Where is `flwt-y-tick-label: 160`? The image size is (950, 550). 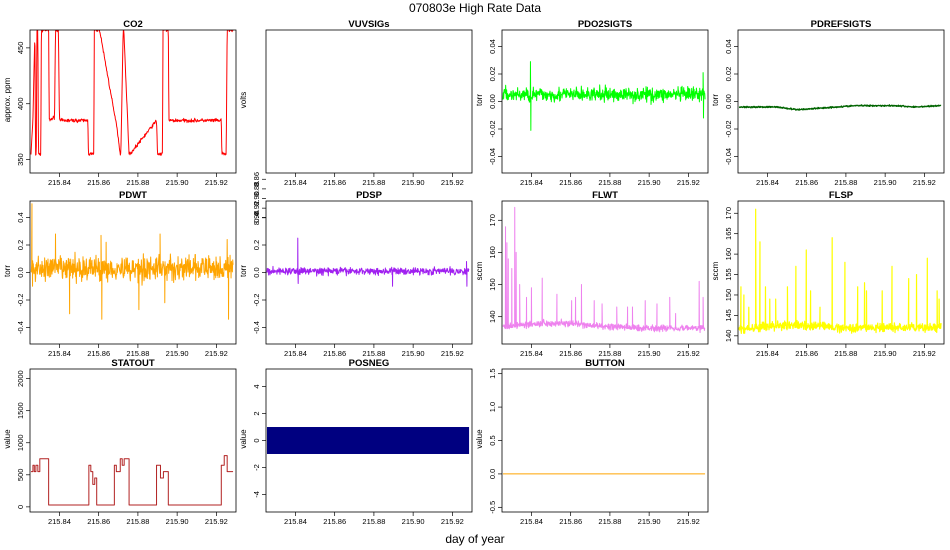
flwt-y-tick-label: 160 is located at coordinates (492, 252).